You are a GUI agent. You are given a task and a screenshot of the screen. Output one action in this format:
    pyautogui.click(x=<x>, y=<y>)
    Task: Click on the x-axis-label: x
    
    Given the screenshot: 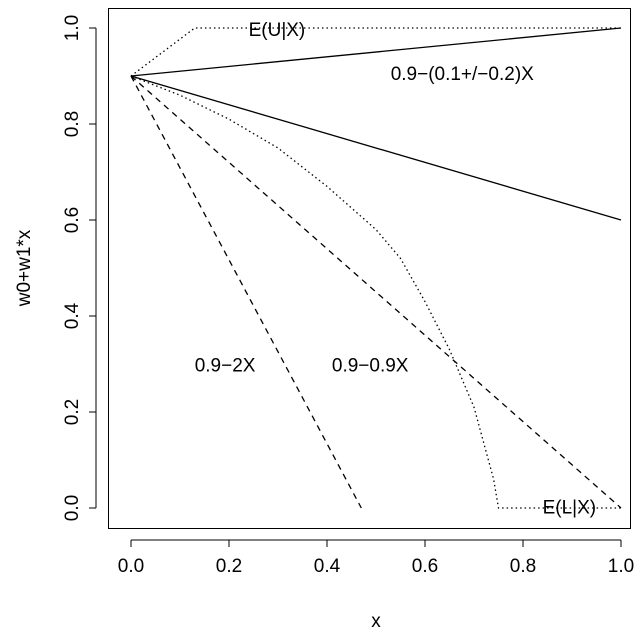 What is the action you would take?
    pyautogui.click(x=376, y=621)
    